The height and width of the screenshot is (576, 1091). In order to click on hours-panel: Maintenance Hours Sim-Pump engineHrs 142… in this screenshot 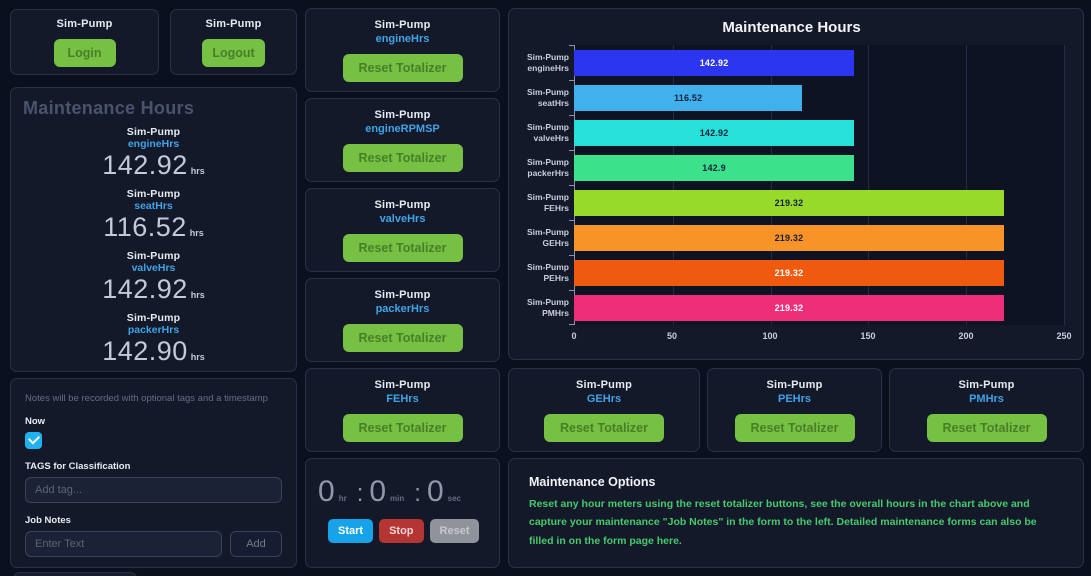, I will do `click(153, 229)`.